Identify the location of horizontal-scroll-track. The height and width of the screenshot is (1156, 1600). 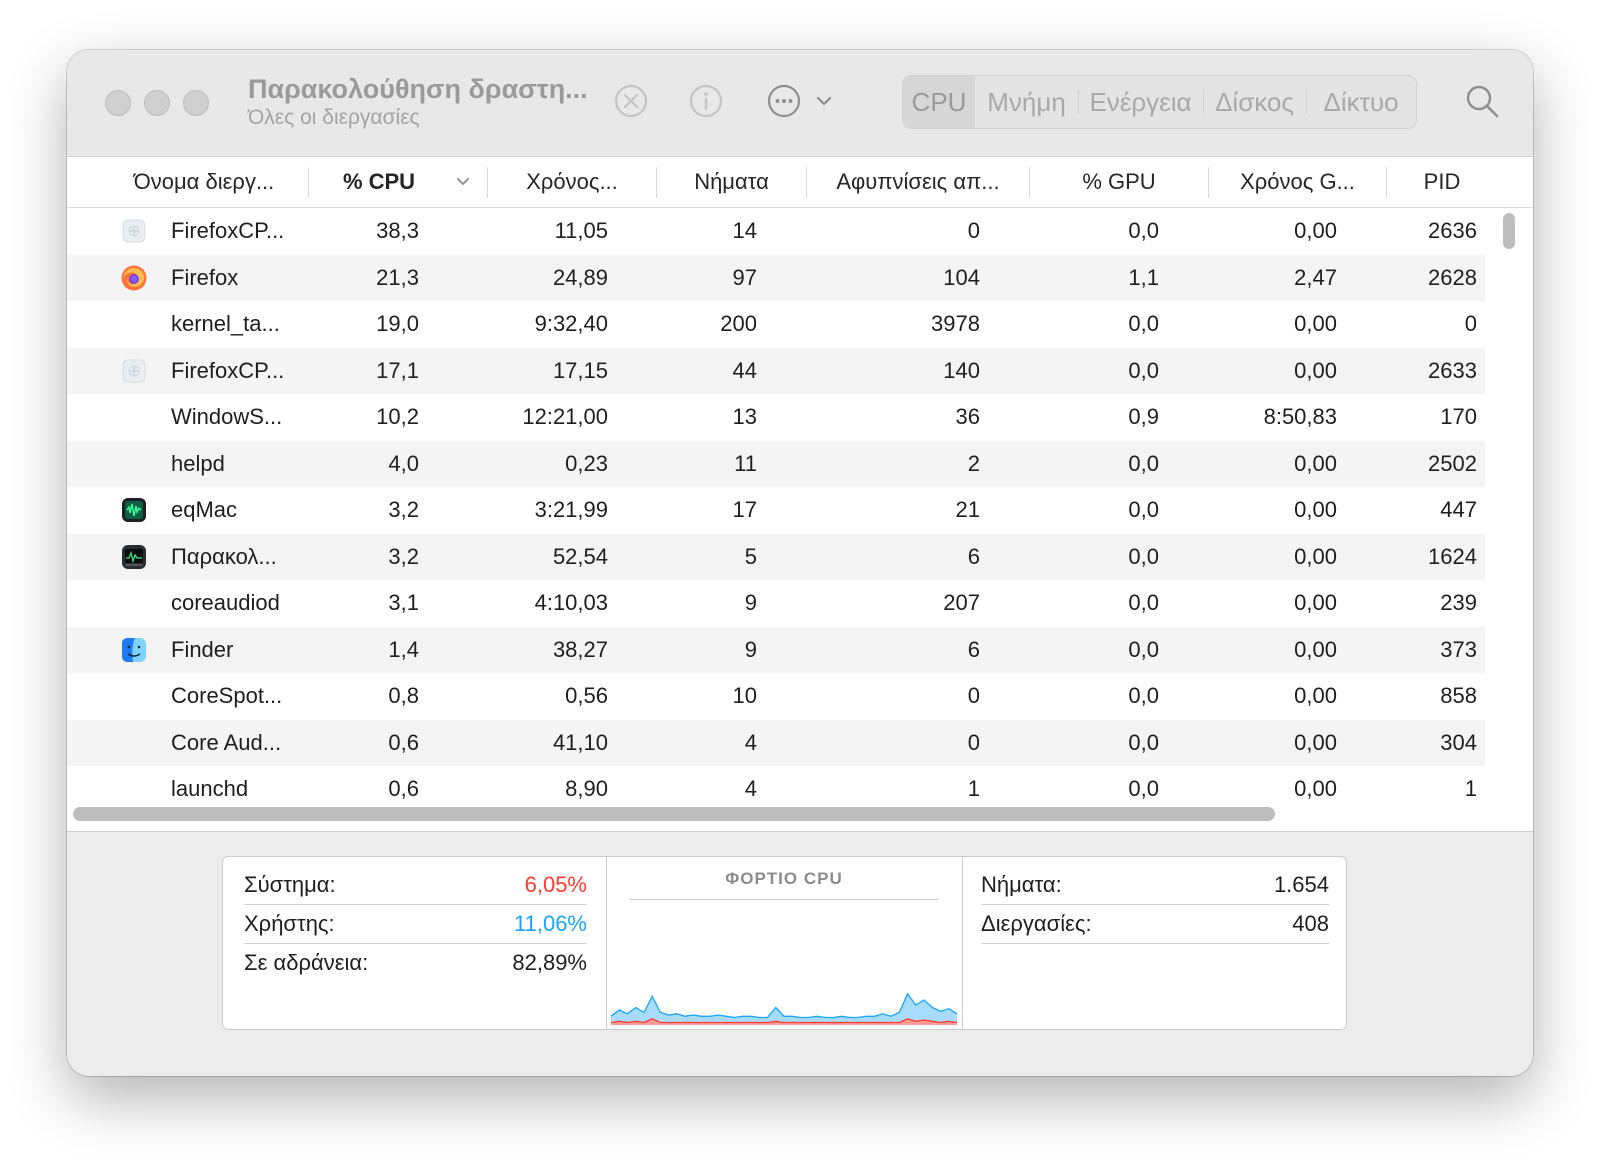
(800, 815).